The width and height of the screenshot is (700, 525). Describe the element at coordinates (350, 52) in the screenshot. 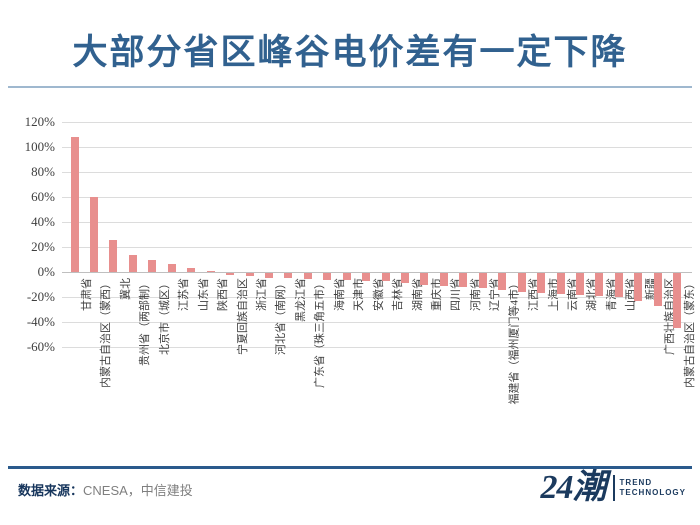

I see `page-title: 大部分省区峰谷电价差有一定下降` at that location.